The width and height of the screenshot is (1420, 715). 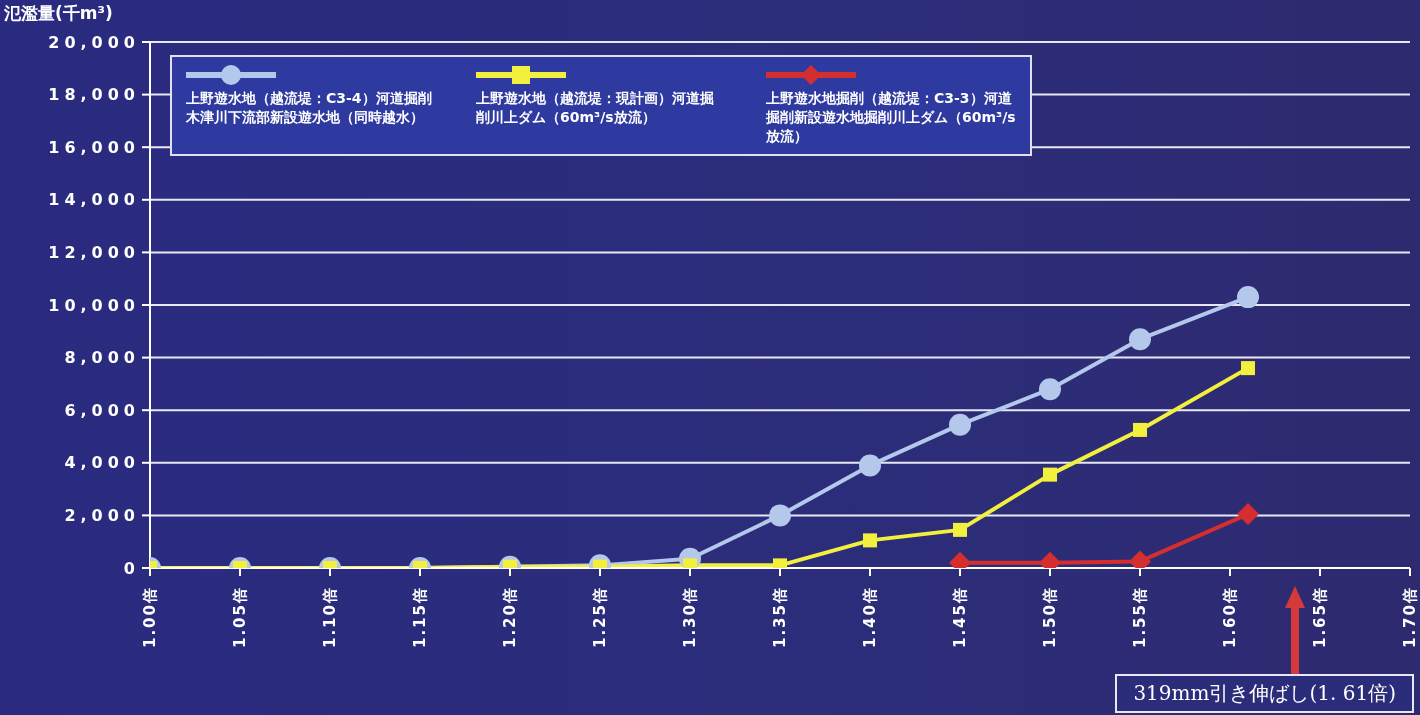 What do you see at coordinates (870, 617) in the screenshot?
I see `x-tick-label: 1.40倍` at bounding box center [870, 617].